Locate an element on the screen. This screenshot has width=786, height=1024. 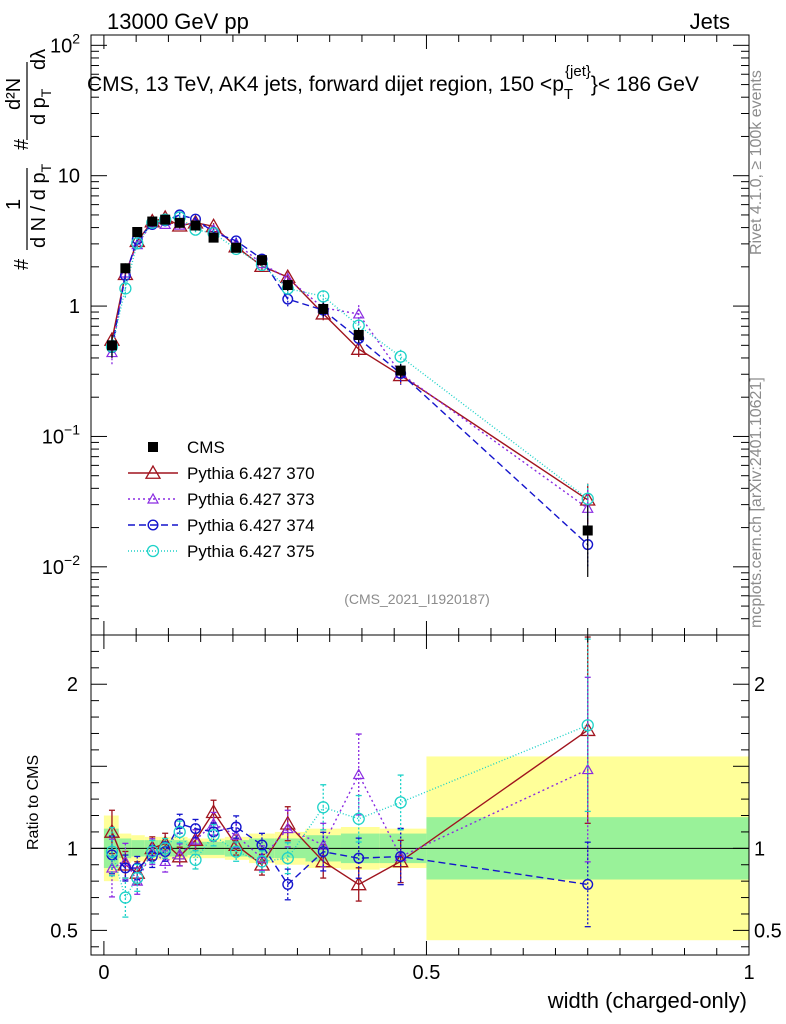
y-tick-label-exp-3: −1 is located at coordinates (72, 429).